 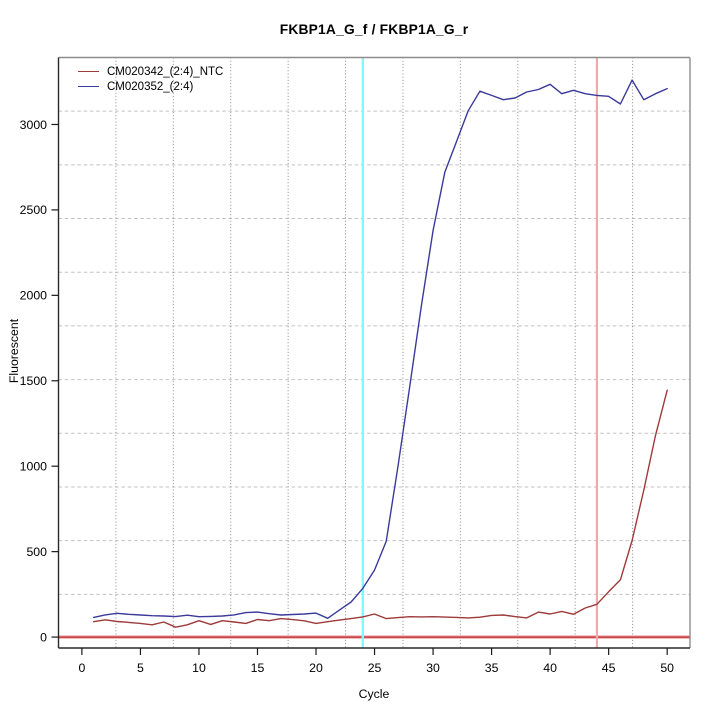 What do you see at coordinates (43, 637) in the screenshot?
I see `y-tick-label-0: 0` at bounding box center [43, 637].